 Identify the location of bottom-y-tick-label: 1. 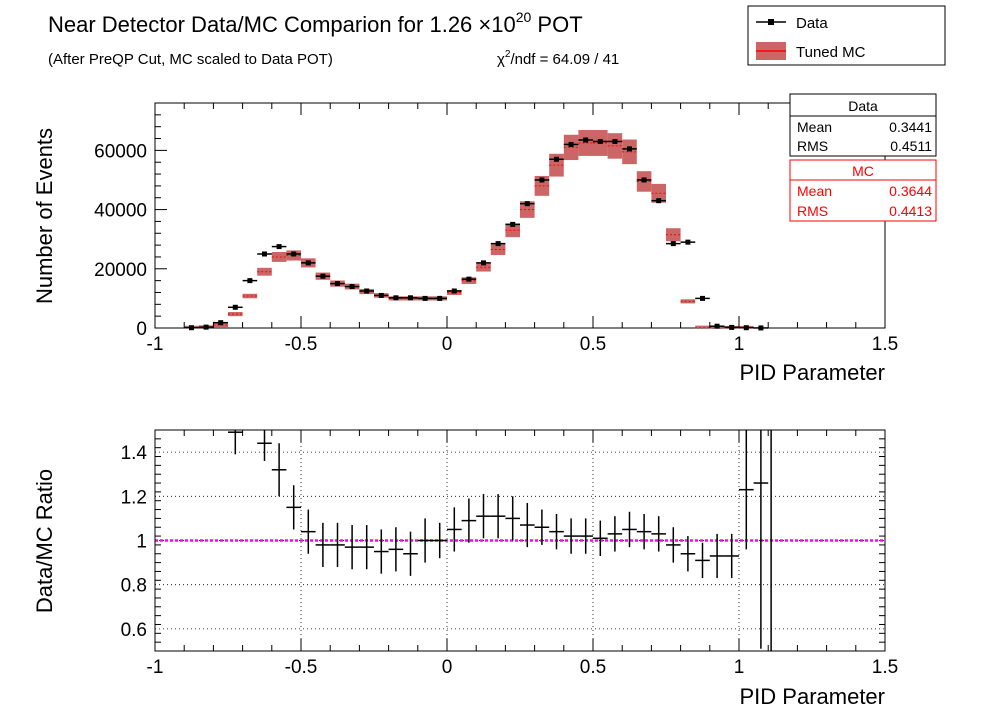
(141, 542).